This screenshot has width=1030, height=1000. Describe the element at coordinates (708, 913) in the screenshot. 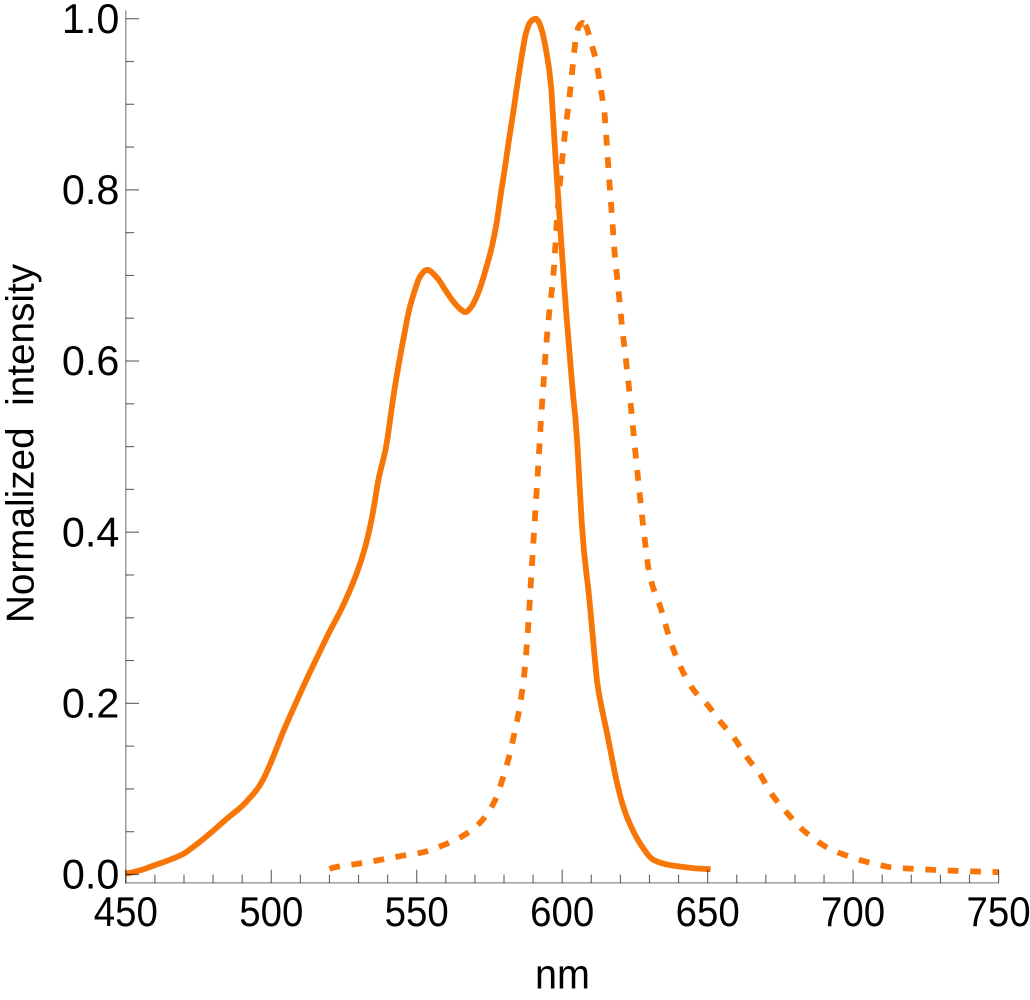

I see `svg-text: 650` at that location.